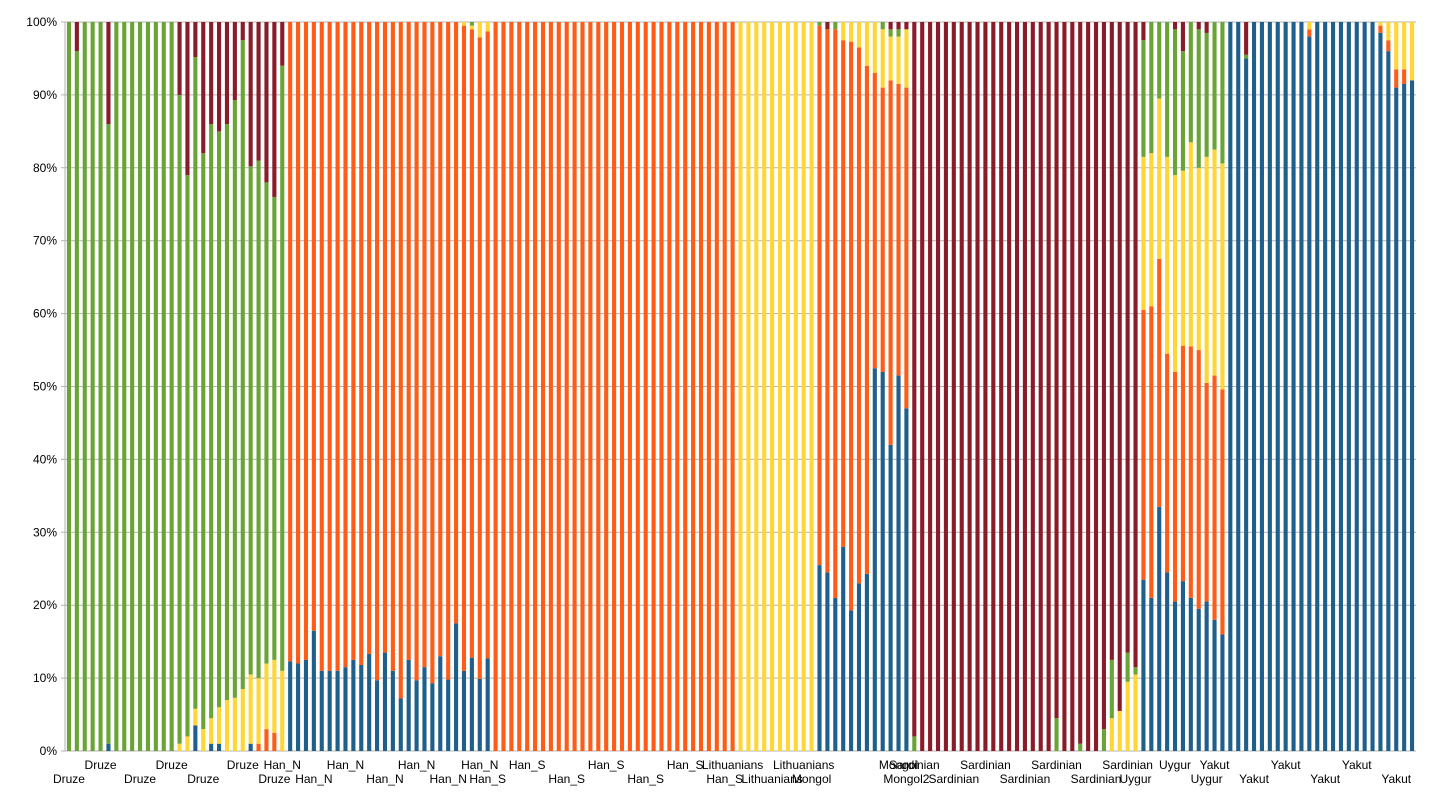 The height and width of the screenshot is (801, 1442). Describe the element at coordinates (41, 22) in the screenshot. I see `y-tick-label: 100%` at that location.